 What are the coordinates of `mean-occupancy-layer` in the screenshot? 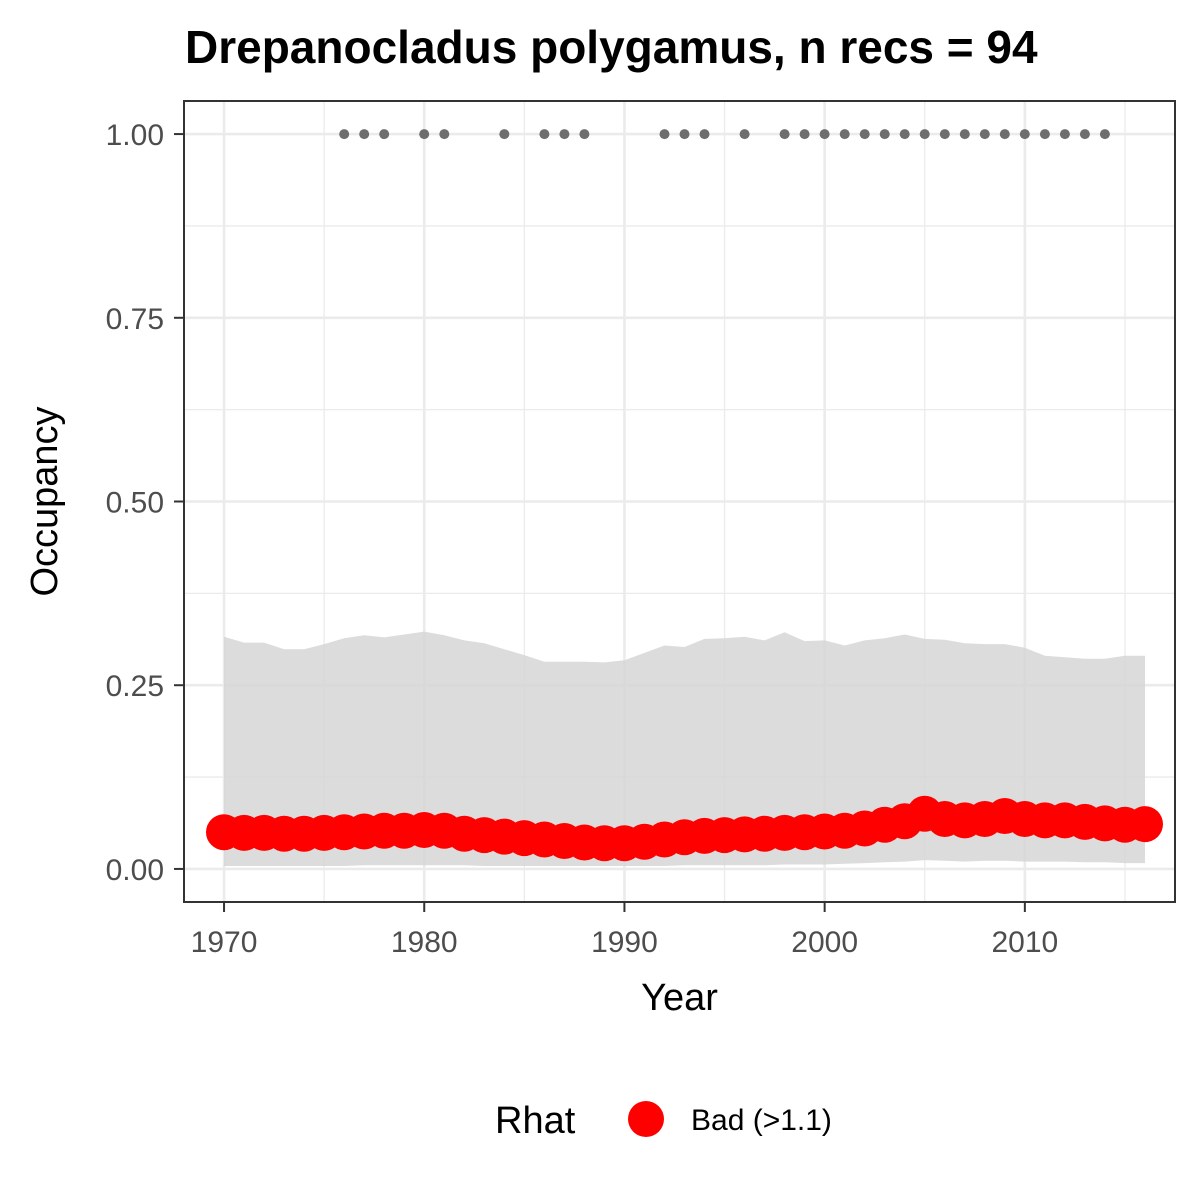 It's located at (684, 828).